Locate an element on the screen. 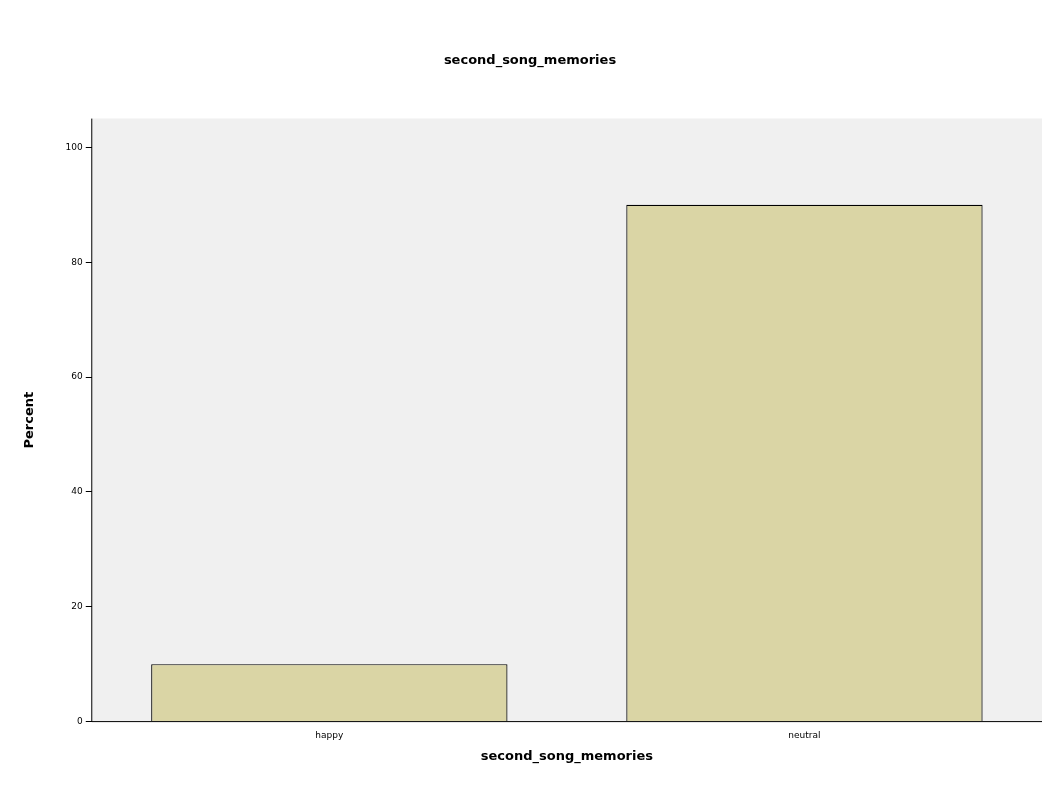  y-tick-label: 40 is located at coordinates (77, 491).